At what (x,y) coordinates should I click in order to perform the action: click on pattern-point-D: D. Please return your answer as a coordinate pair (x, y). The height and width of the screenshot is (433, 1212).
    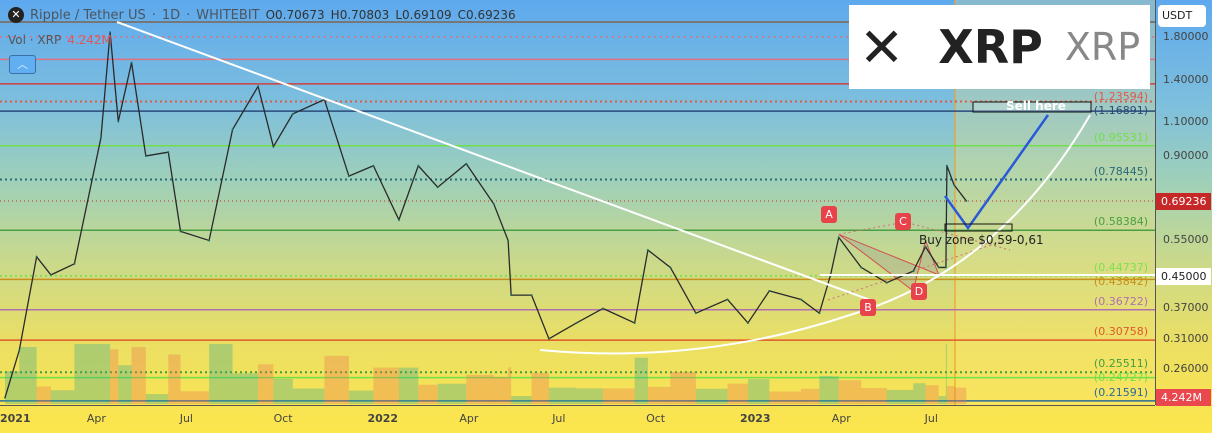
    Looking at the image, I should click on (919, 291).